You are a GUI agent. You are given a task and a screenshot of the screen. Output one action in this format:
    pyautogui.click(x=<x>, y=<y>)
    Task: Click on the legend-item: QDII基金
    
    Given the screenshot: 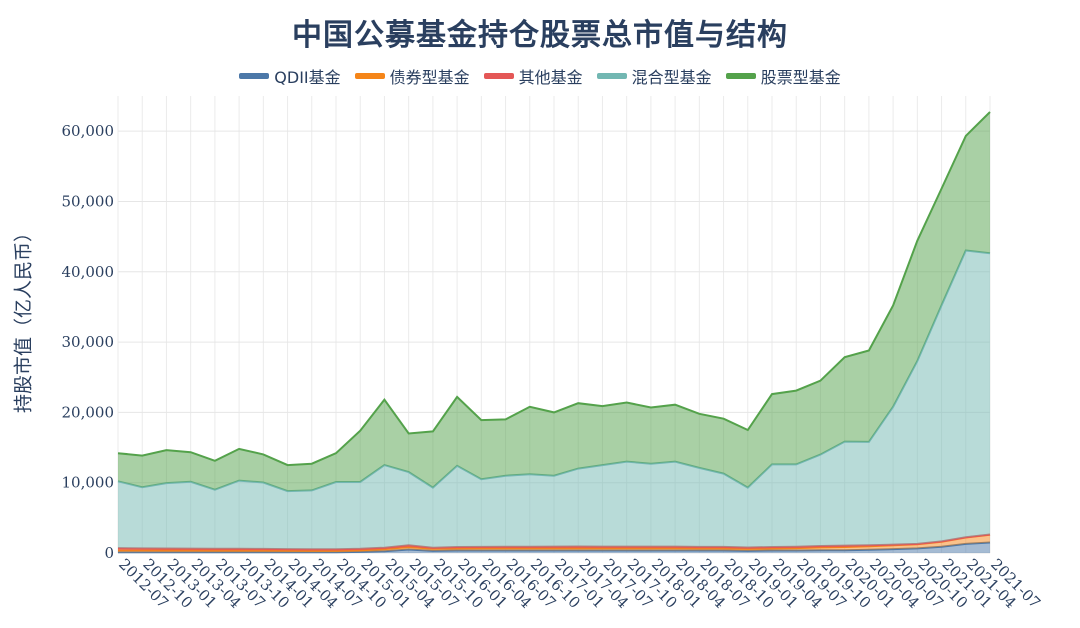 What is the action you would take?
    pyautogui.click(x=290, y=76)
    